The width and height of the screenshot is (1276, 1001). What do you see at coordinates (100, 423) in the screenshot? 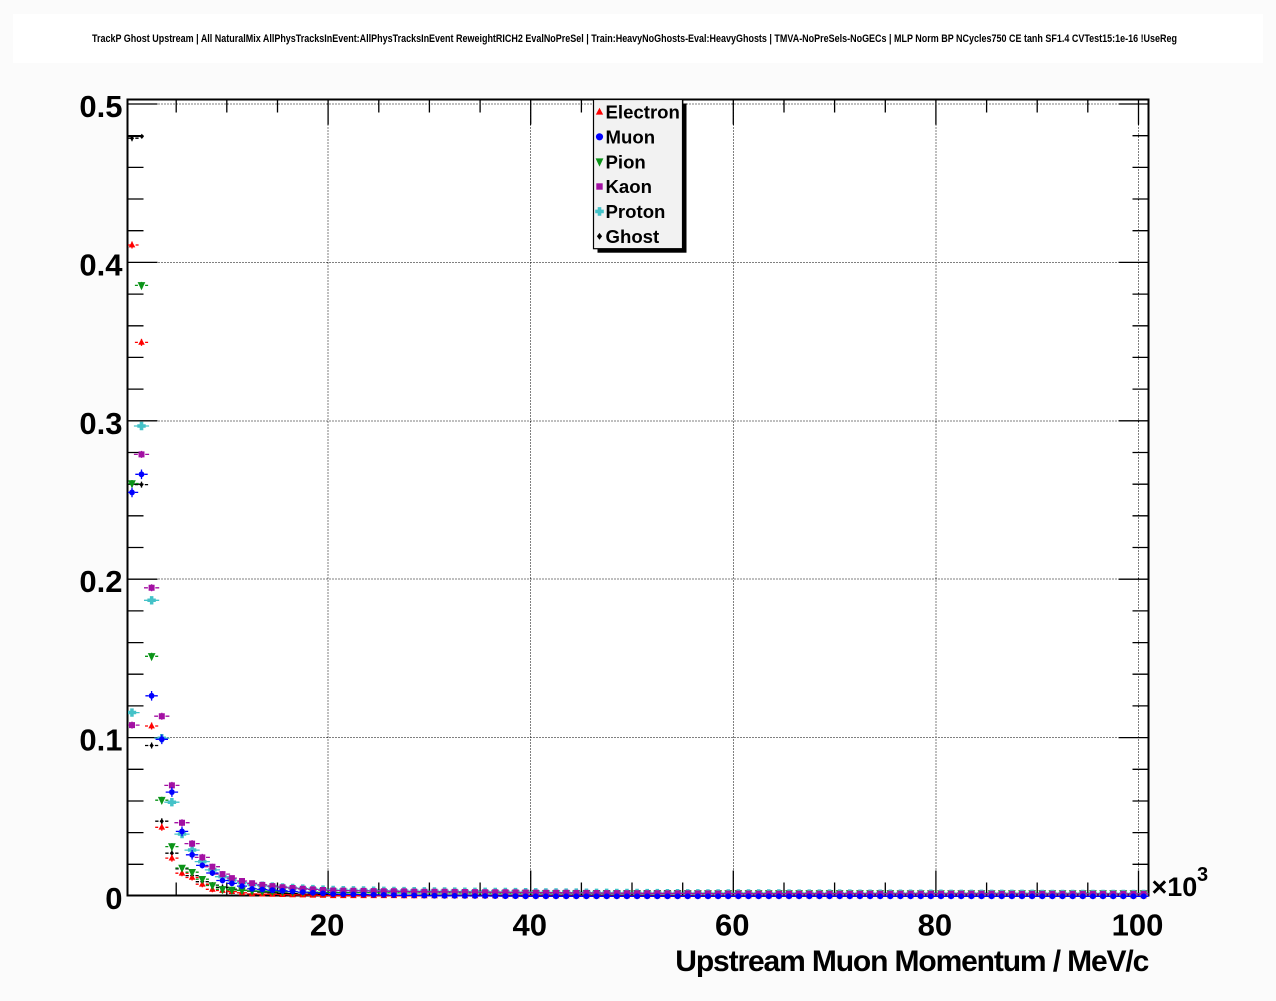
I see `svg-text: 0.3` at bounding box center [100, 423].